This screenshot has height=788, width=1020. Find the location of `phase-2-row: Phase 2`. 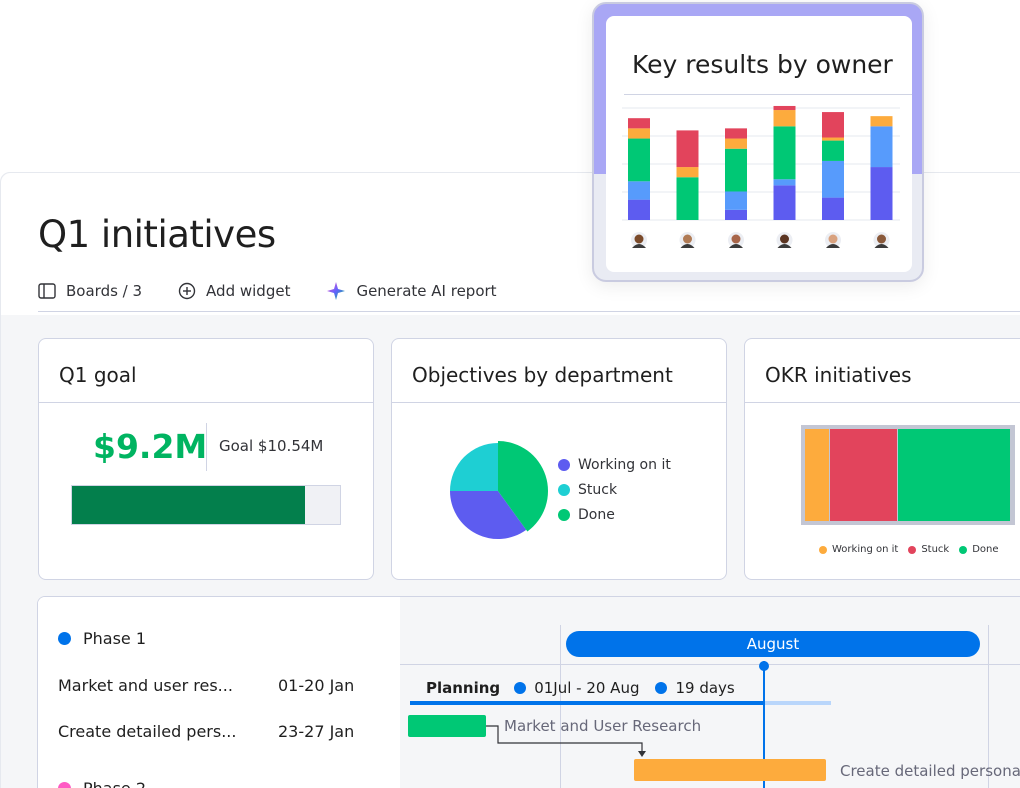

phase-2-row: Phase 2 is located at coordinates (102, 783).